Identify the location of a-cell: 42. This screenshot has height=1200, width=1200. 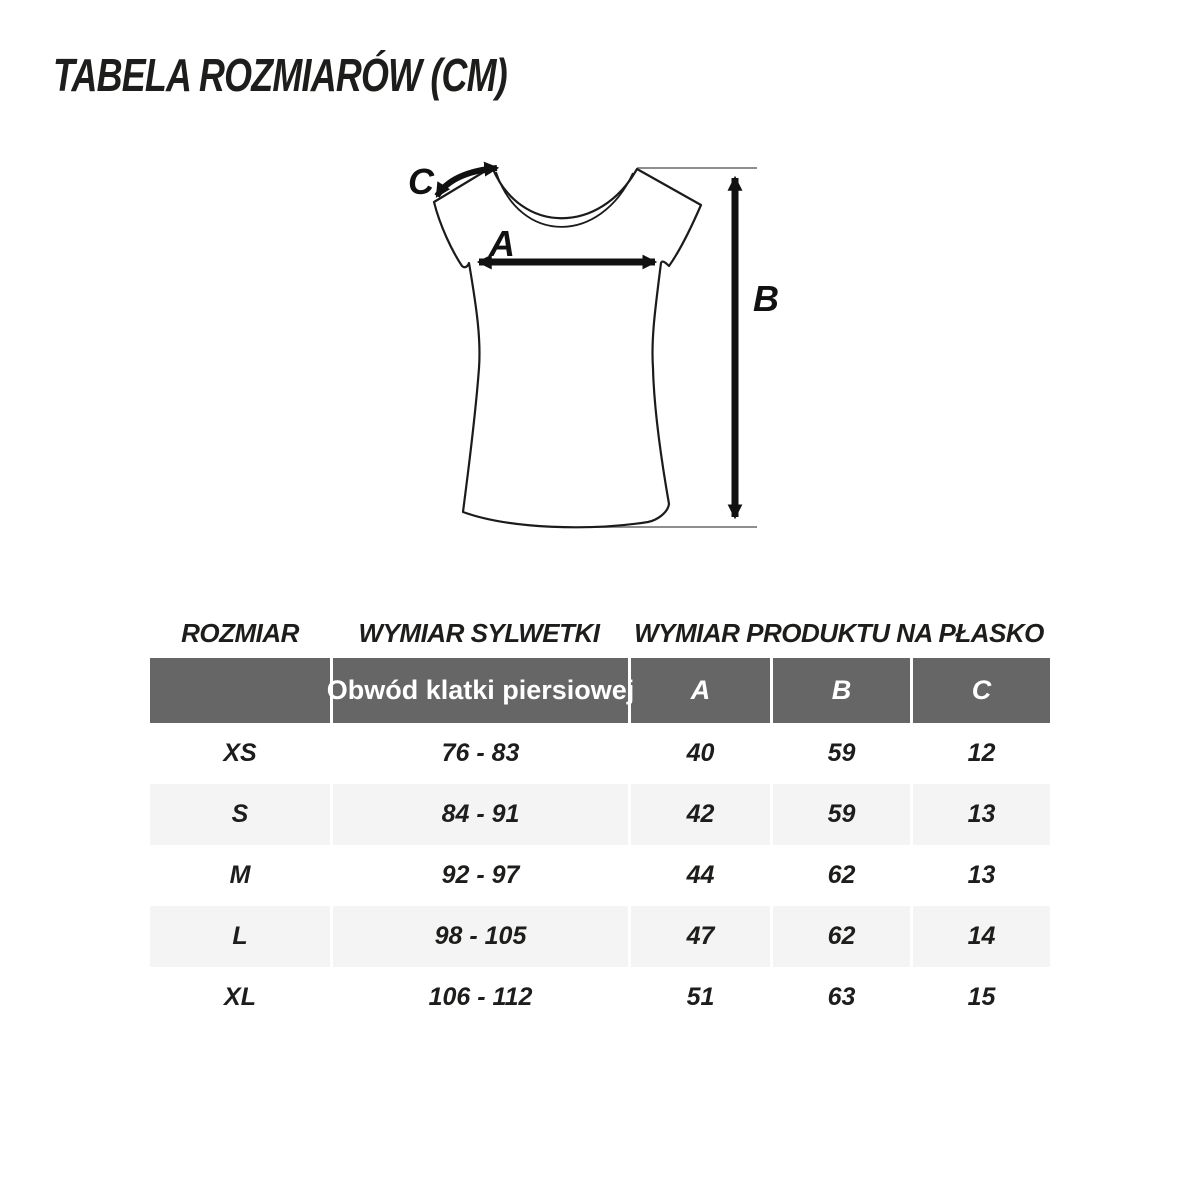
(699, 814).